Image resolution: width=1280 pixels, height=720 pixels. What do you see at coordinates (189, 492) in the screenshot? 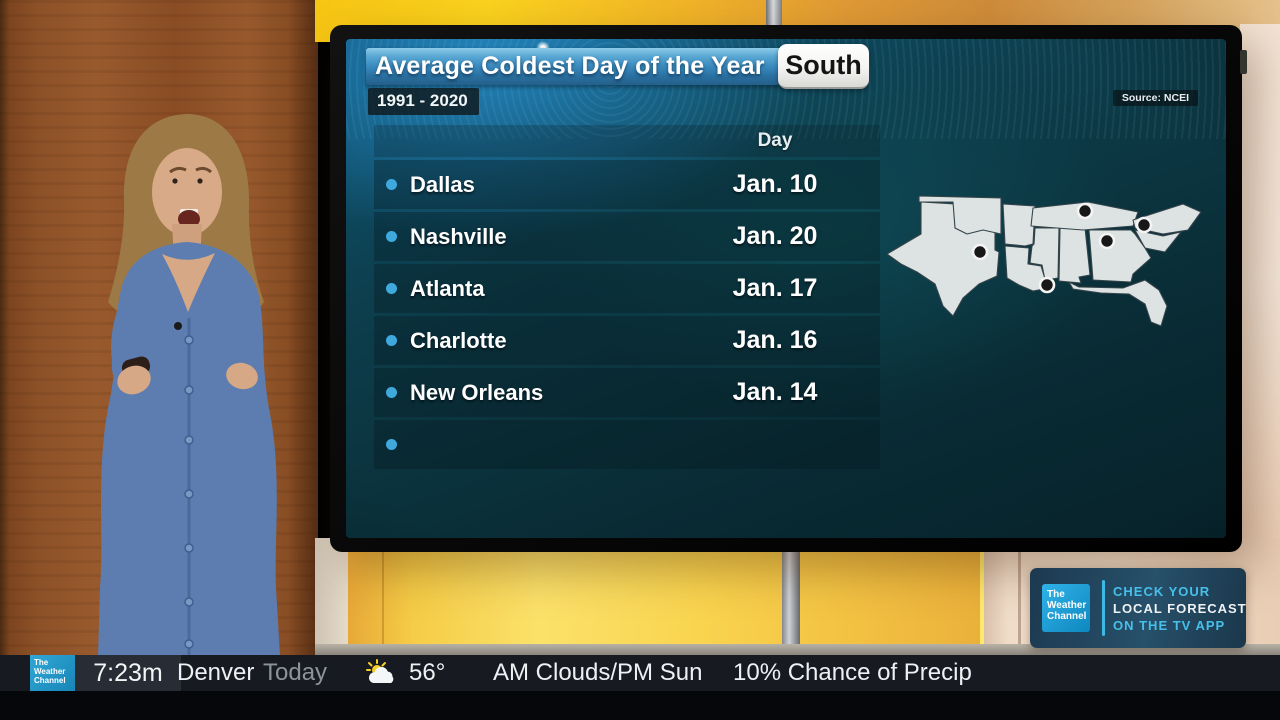
I see `dress-buttons` at bounding box center [189, 492].